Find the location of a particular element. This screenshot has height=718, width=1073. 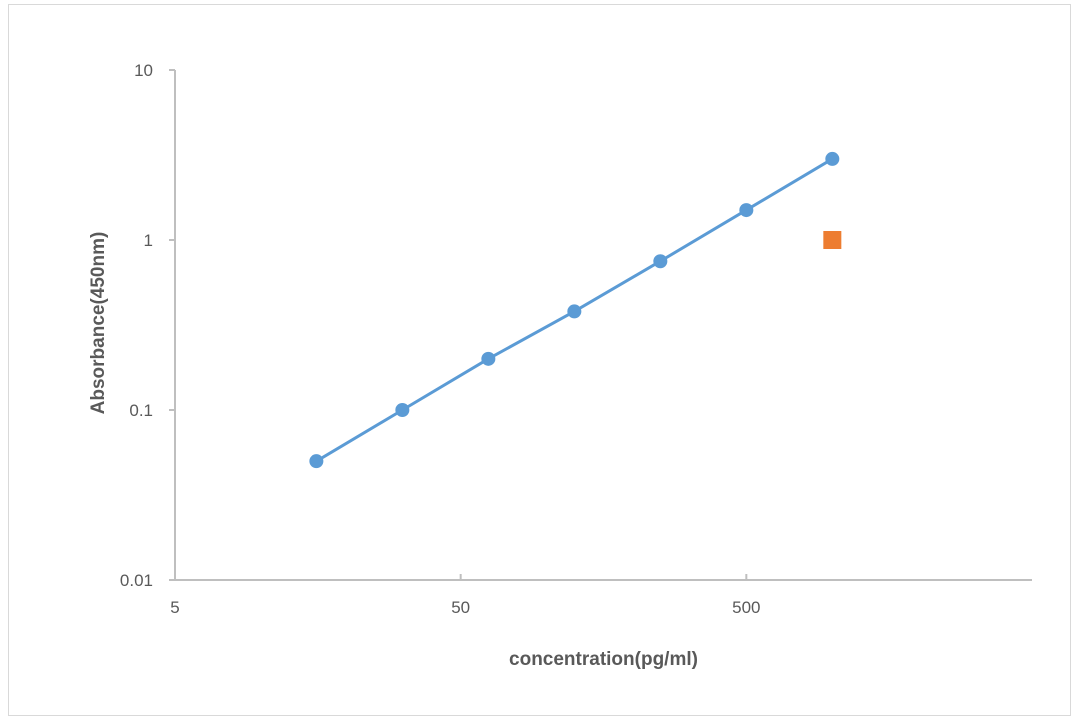

y-tick-label: 0.1 is located at coordinates (141, 410).